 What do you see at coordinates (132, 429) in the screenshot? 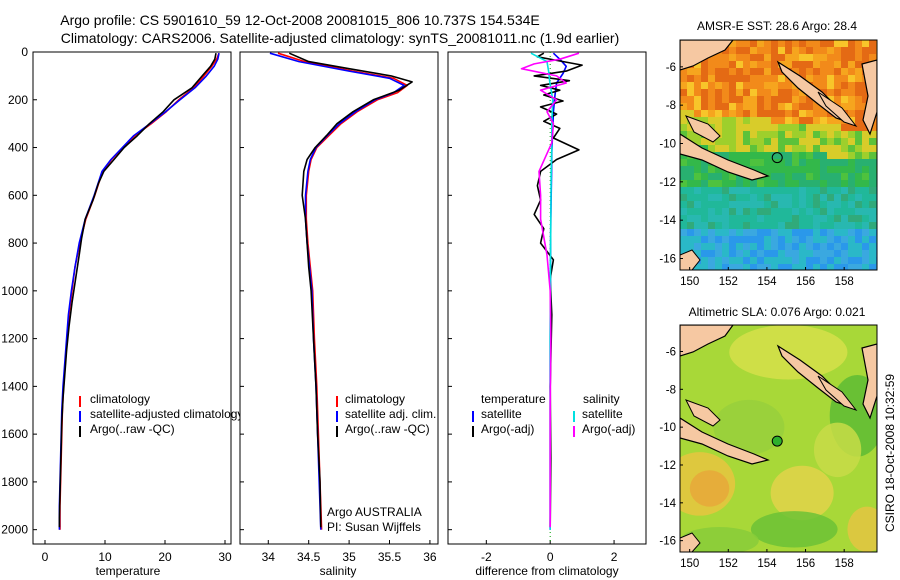
I see `legend-argo: Argo(..raw -QC)` at bounding box center [132, 429].